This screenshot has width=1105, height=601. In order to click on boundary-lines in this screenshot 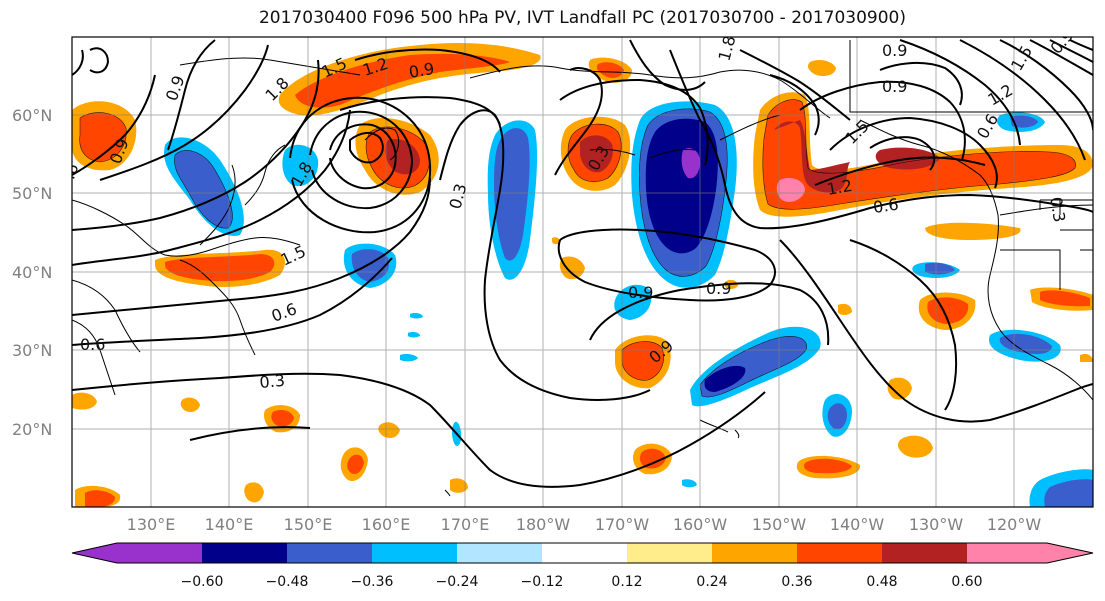, I will do `click(971, 165)`.